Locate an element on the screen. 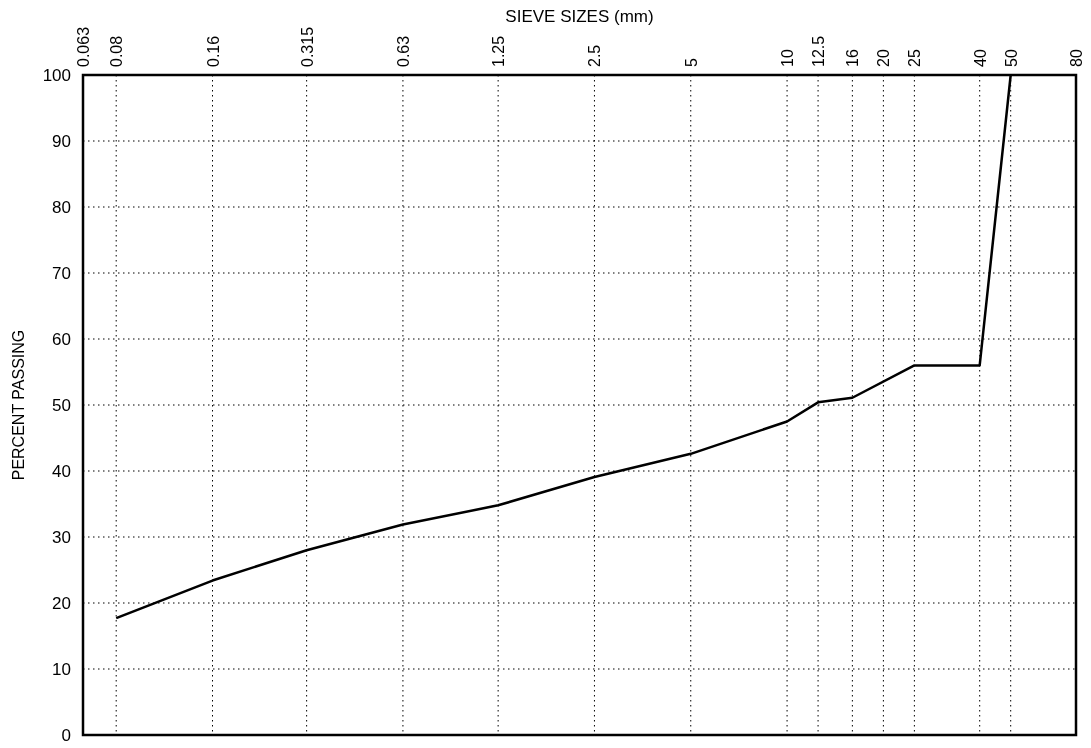 The height and width of the screenshot is (748, 1091). y-tick-label: 100 is located at coordinates (56, 75).